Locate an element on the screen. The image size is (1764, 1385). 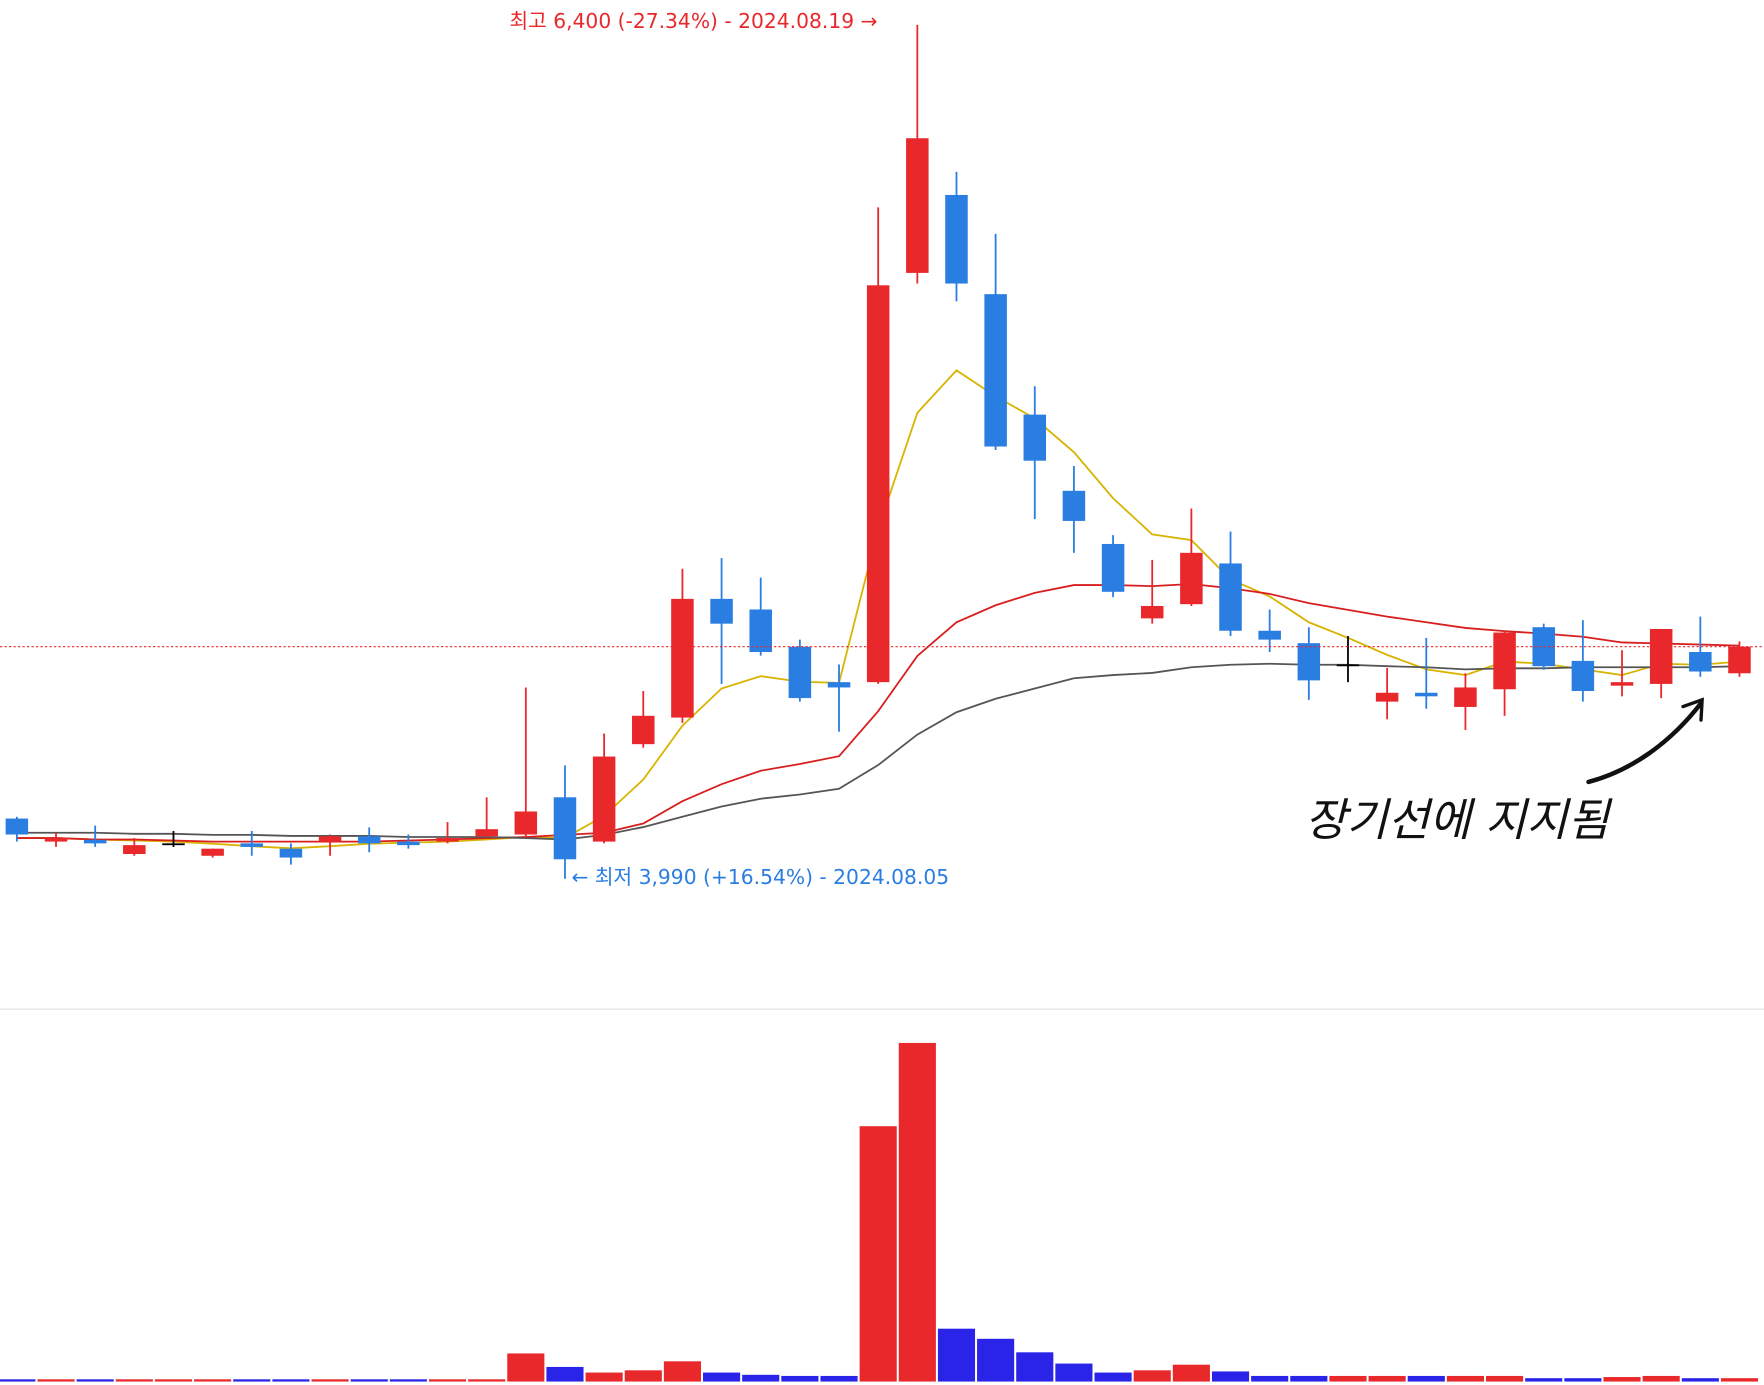
note-arrow is located at coordinates (1645, 742).